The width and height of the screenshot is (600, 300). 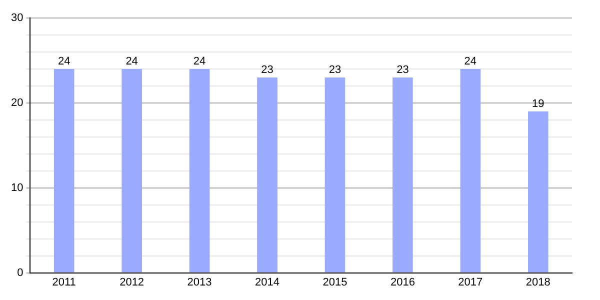 I want to click on x-tick-label: 2016, so click(x=402, y=282).